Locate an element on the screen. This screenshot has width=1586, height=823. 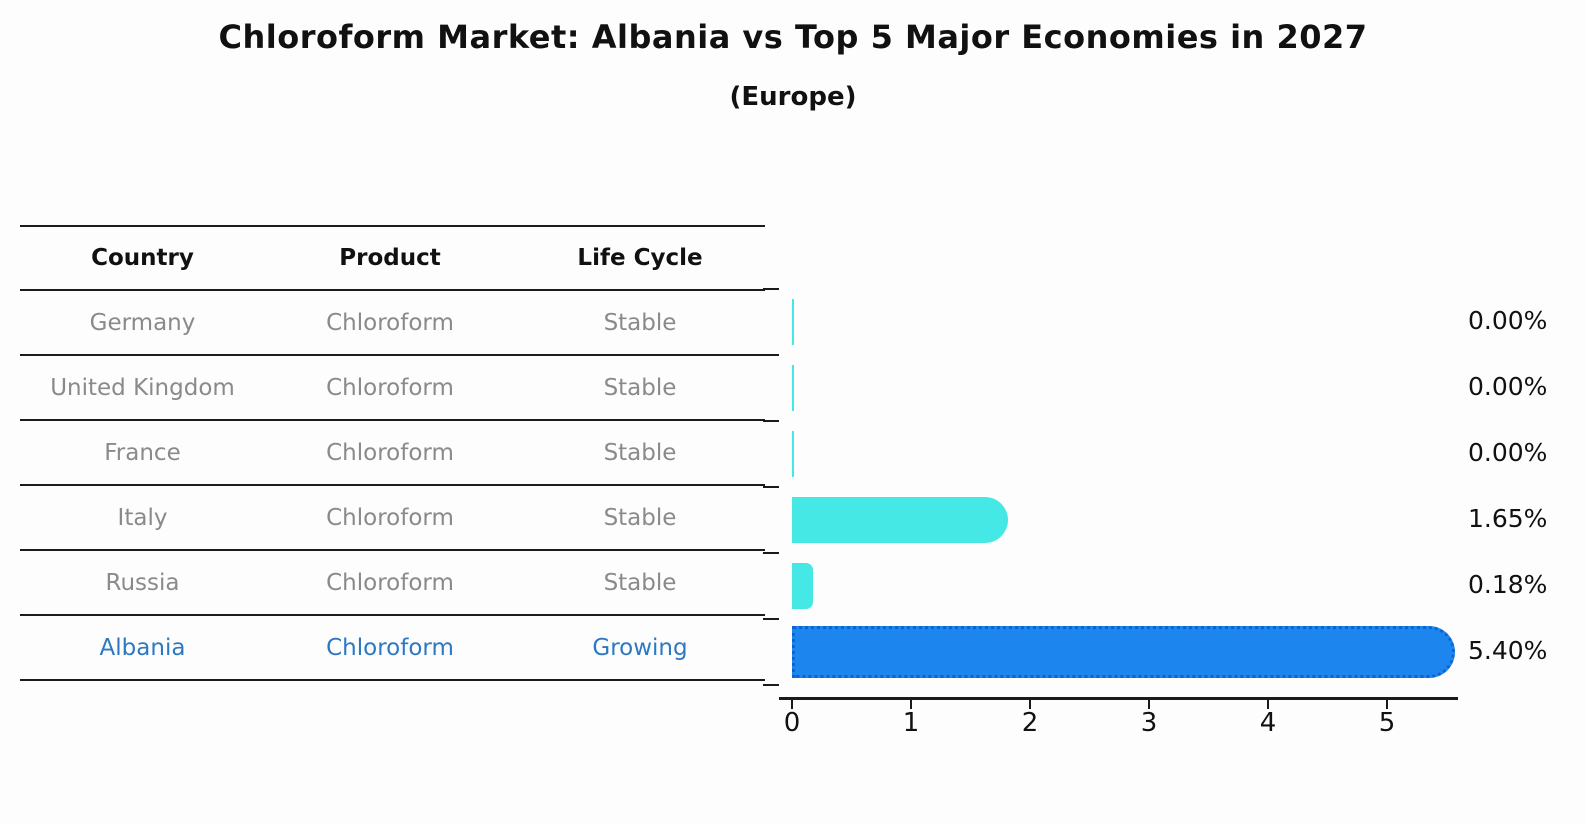
x-axis-tick-label: 1 is located at coordinates (911, 723).